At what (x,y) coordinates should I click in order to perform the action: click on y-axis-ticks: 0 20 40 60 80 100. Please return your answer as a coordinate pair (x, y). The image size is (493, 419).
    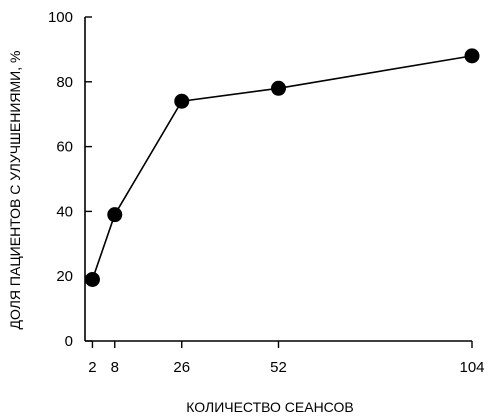
    Looking at the image, I should click on (70, 179).